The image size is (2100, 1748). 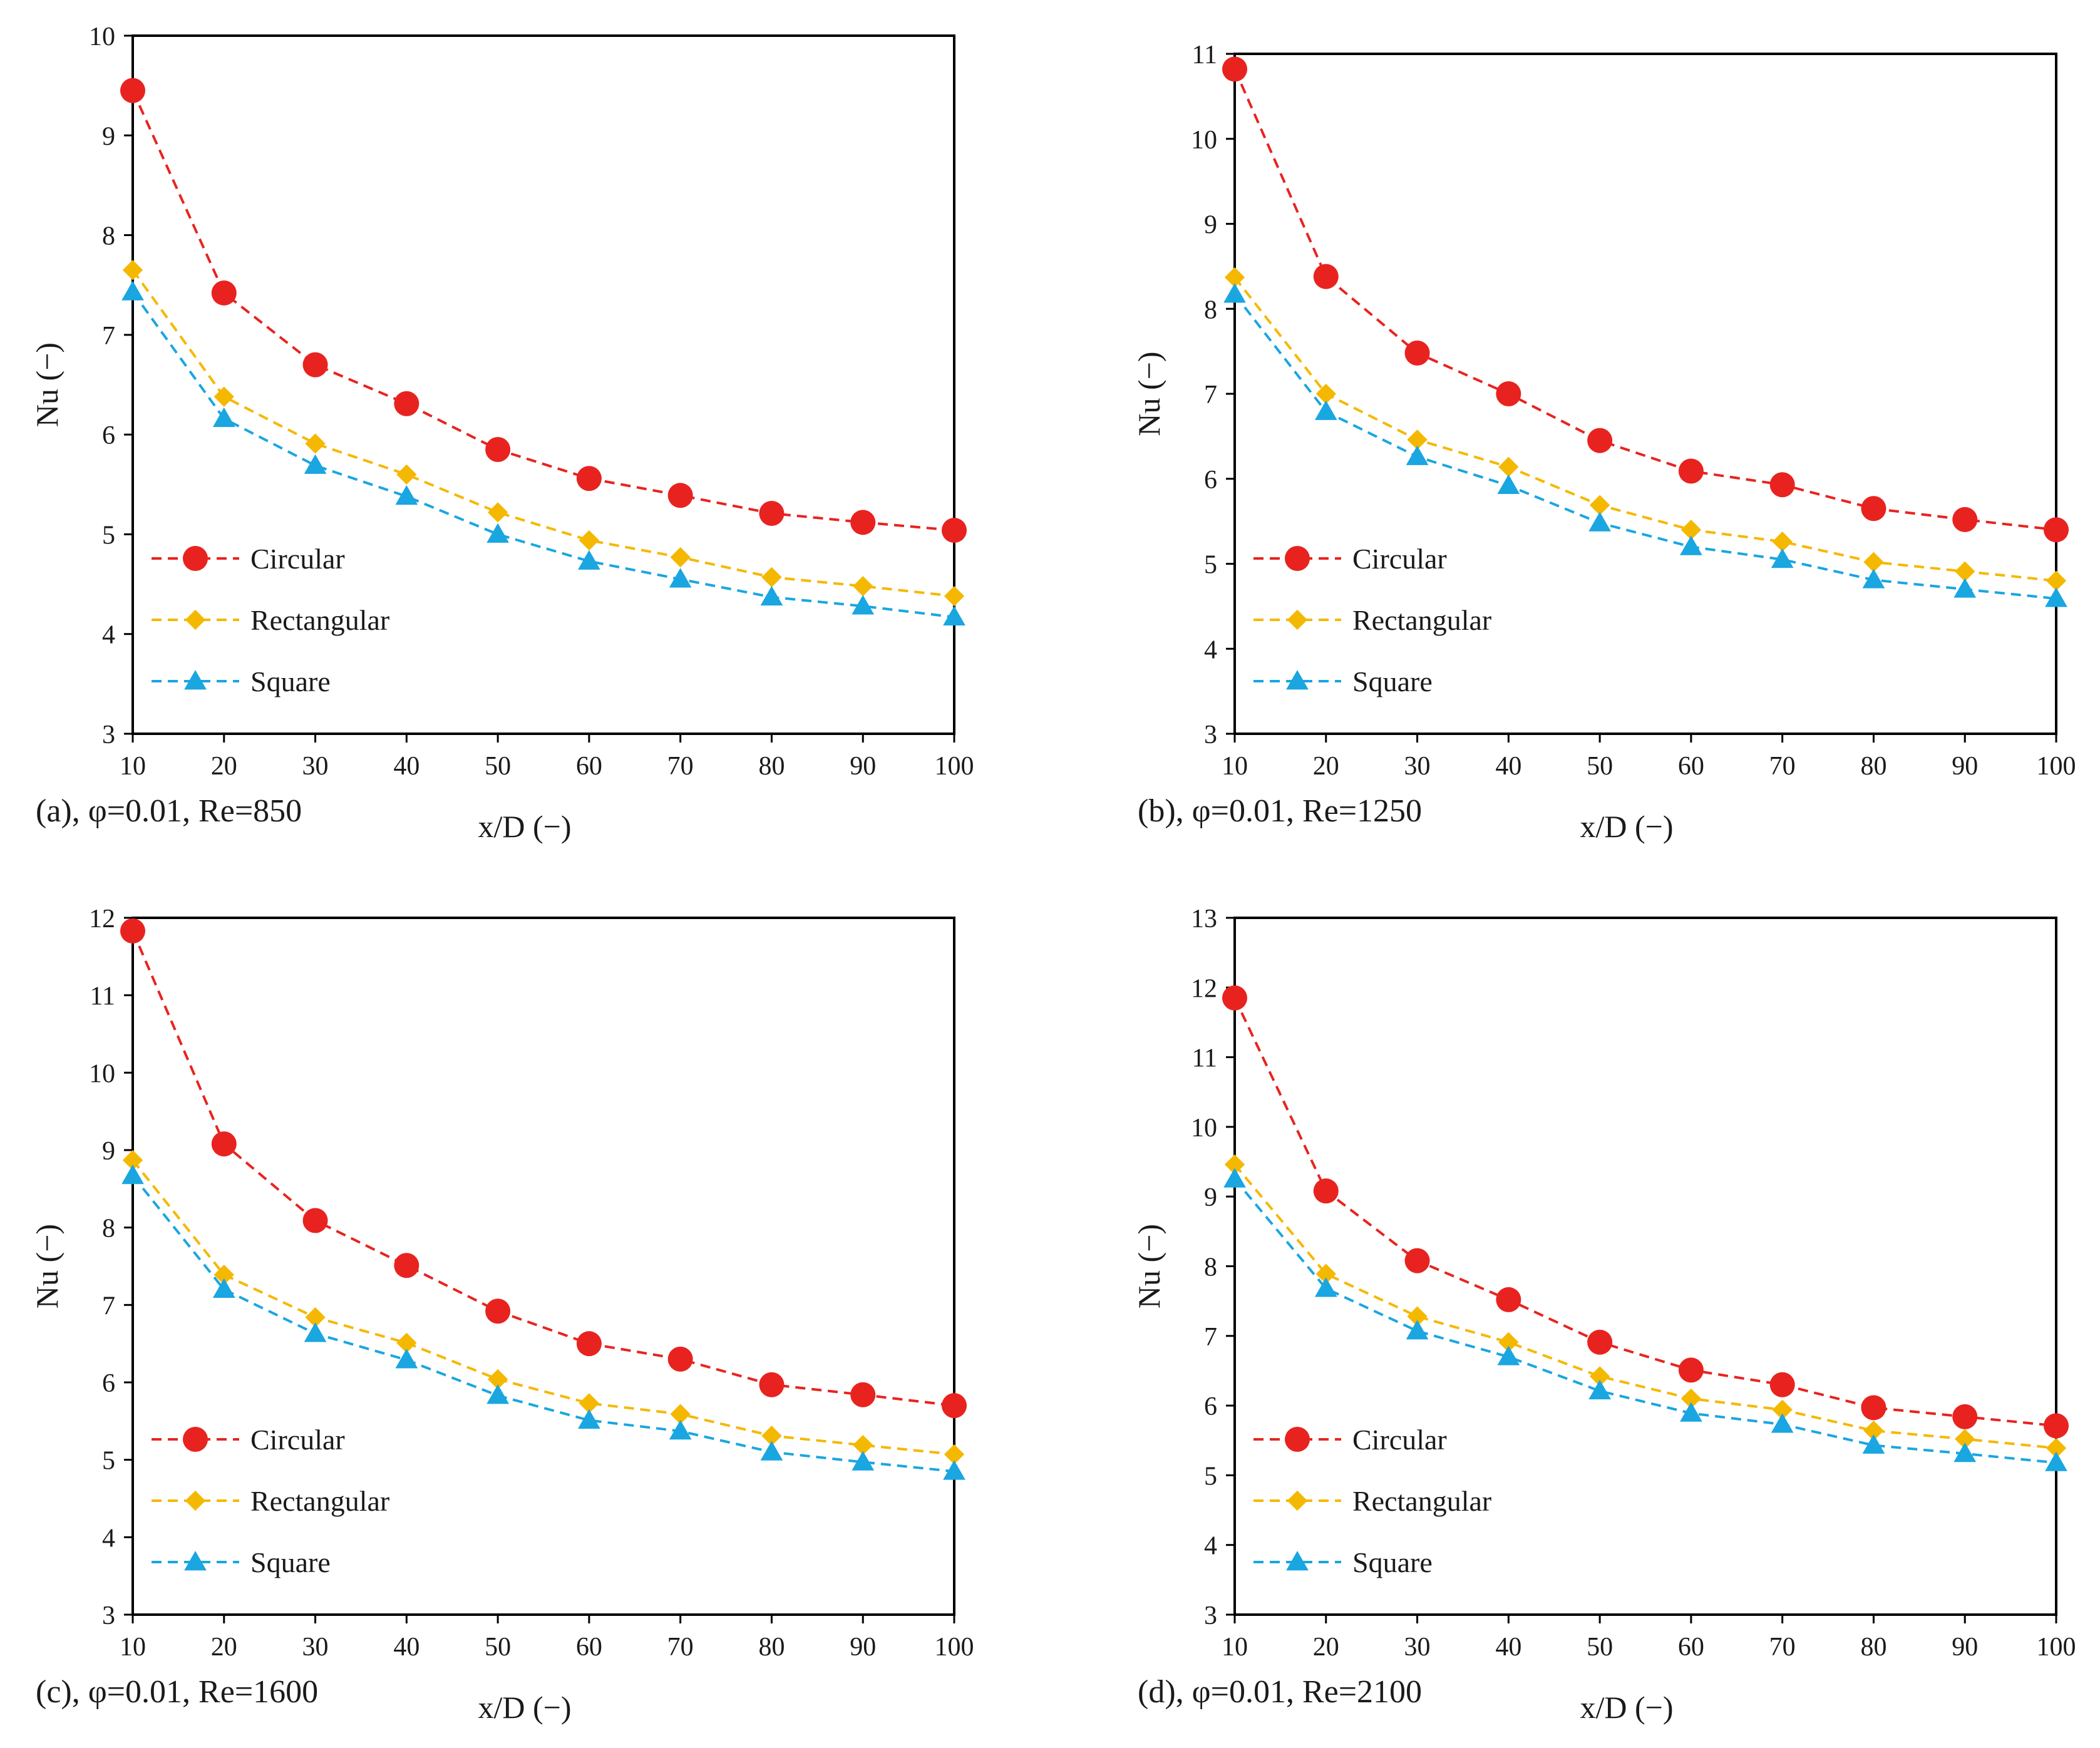 What do you see at coordinates (1372, 620) in the screenshot?
I see `legend: Circular Rectangular Square` at bounding box center [1372, 620].